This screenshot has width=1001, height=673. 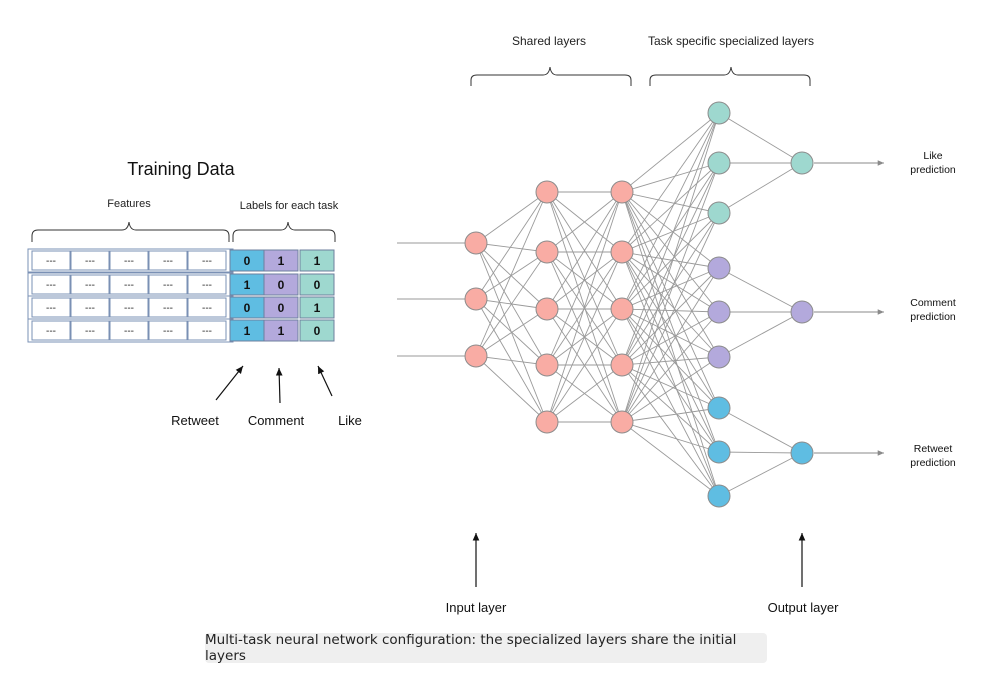 What do you see at coordinates (802, 163) in the screenshot?
I see `output-node` at bounding box center [802, 163].